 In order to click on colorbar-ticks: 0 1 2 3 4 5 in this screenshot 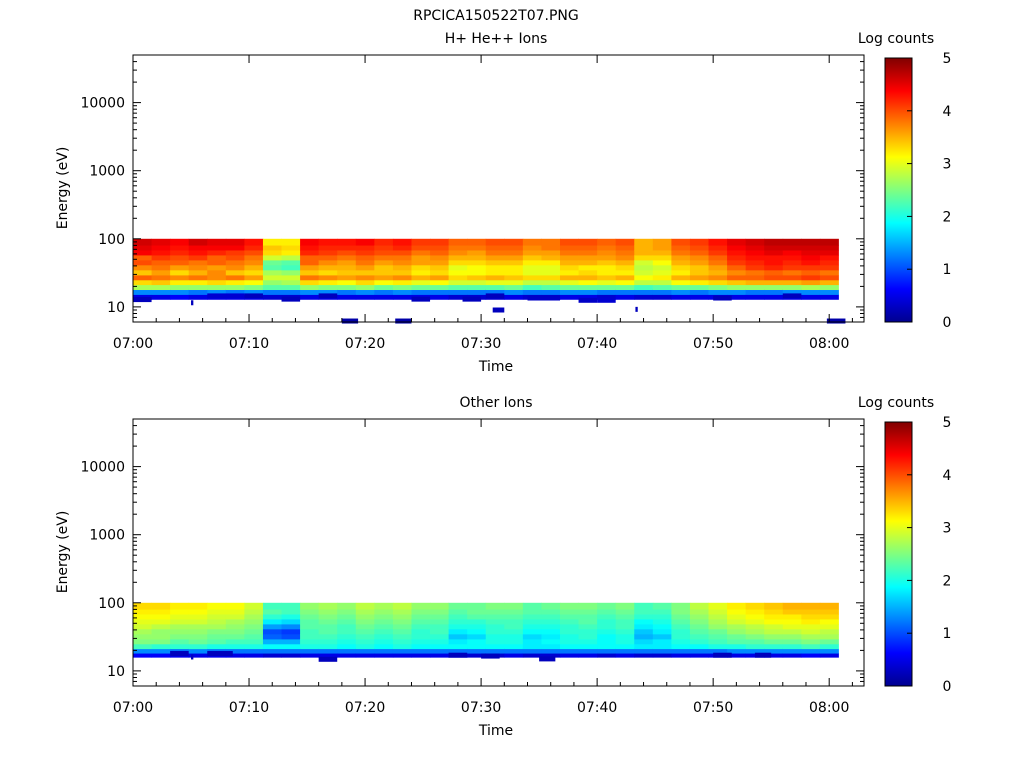, I will do `click(929, 555)`.